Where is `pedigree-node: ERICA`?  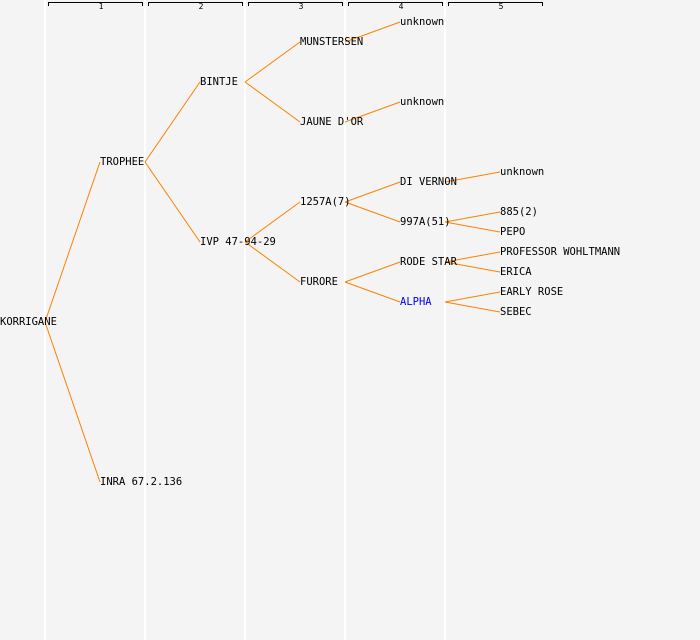 pedigree-node: ERICA is located at coordinates (516, 272).